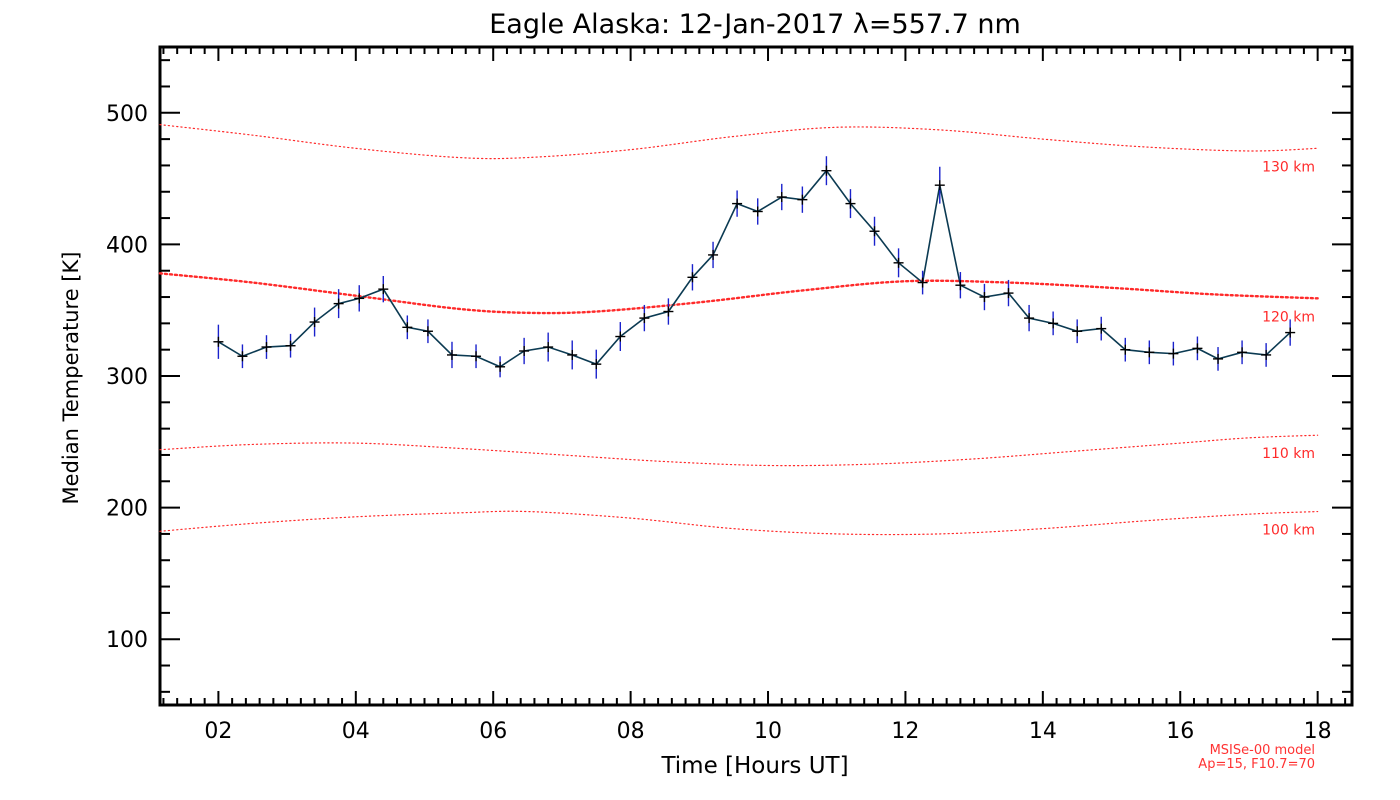 The height and width of the screenshot is (800, 1400). I want to click on y-tick-label: 200, so click(127, 509).